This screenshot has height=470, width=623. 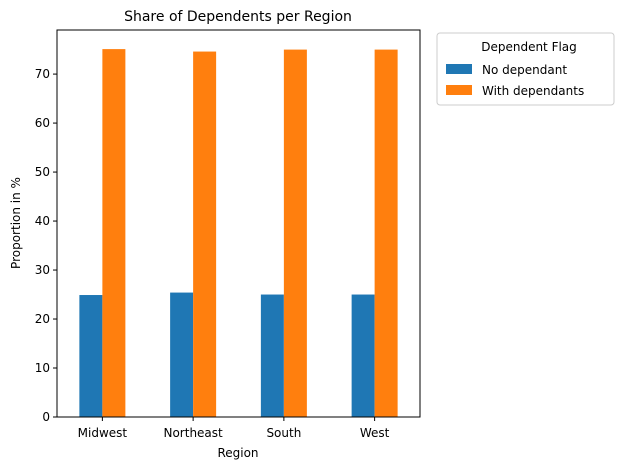 I want to click on legend-title: Dependent Flag, so click(x=529, y=47).